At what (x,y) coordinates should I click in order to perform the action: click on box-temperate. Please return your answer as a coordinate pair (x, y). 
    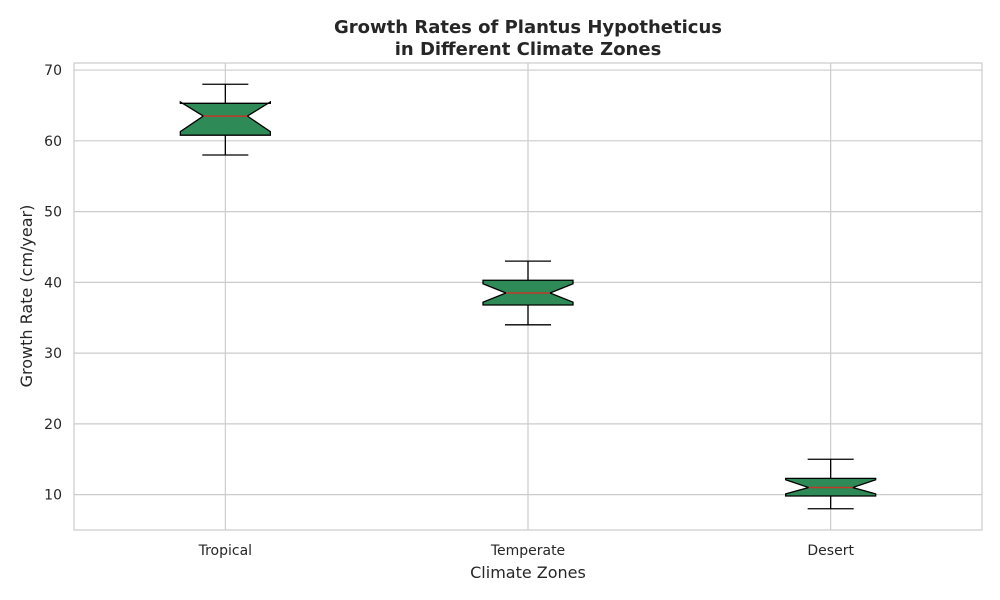
    Looking at the image, I should click on (528, 293).